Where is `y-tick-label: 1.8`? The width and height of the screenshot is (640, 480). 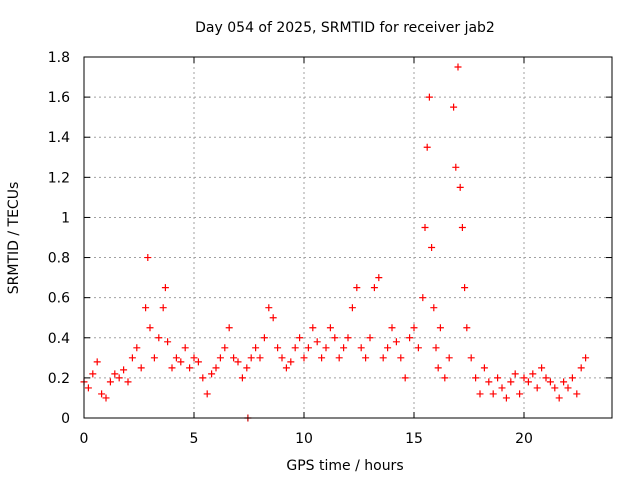
y-tick-label: 1.8 is located at coordinates (59, 58).